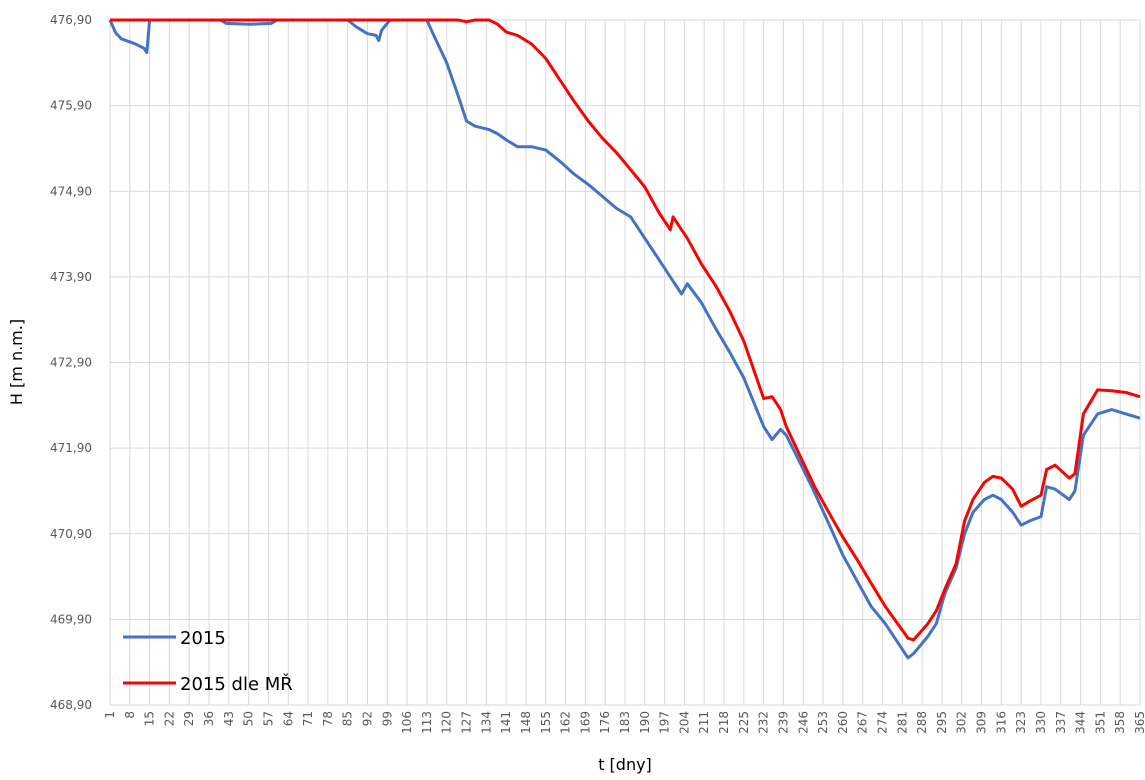 The width and height of the screenshot is (1145, 780). I want to click on x-tick-label: 330, so click(1041, 722).